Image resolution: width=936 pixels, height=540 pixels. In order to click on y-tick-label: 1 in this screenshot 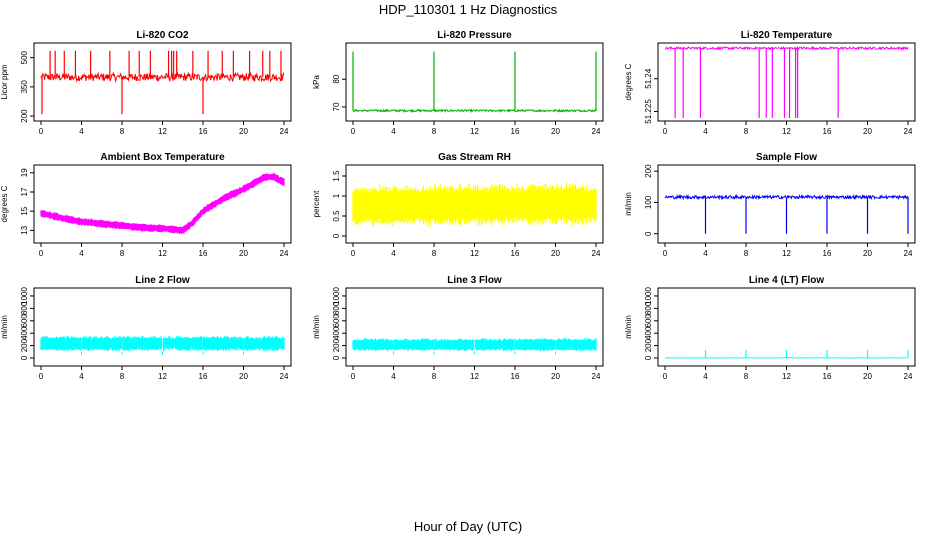, I will do `click(336, 195)`.